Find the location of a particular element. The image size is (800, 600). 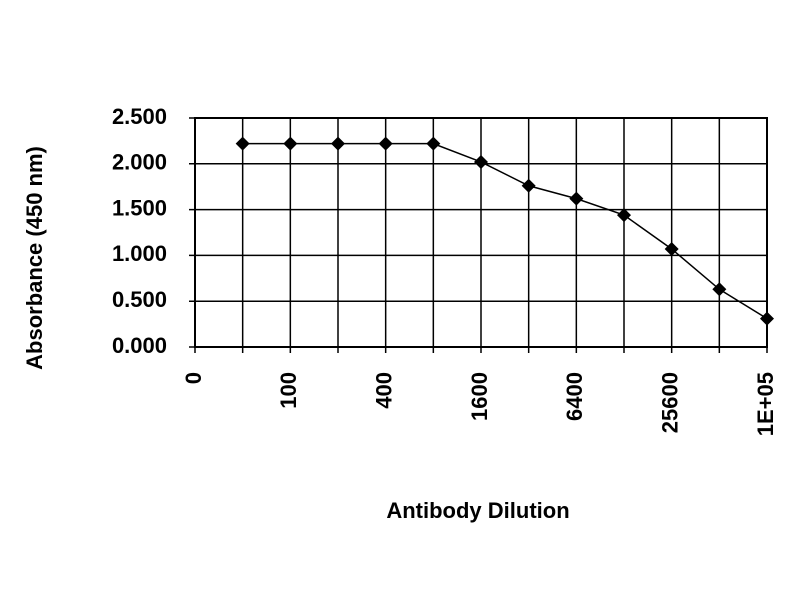

x-axis-label: Antibody Dilution is located at coordinates (477, 510).